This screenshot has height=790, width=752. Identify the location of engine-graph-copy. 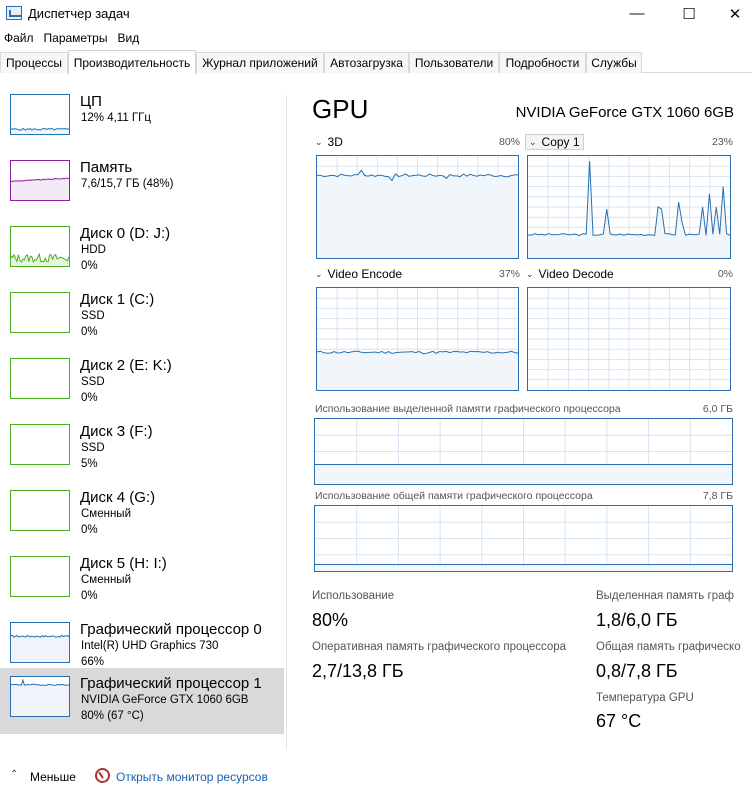
(629, 207).